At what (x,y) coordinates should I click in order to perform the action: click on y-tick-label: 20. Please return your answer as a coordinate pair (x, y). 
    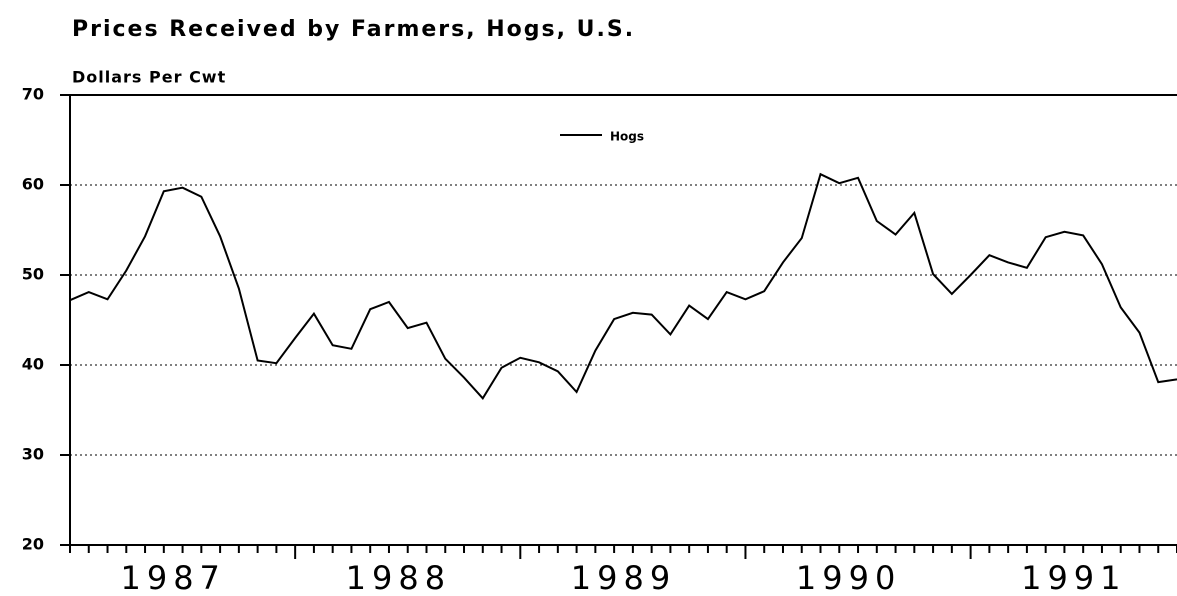
    Looking at the image, I should click on (33, 544).